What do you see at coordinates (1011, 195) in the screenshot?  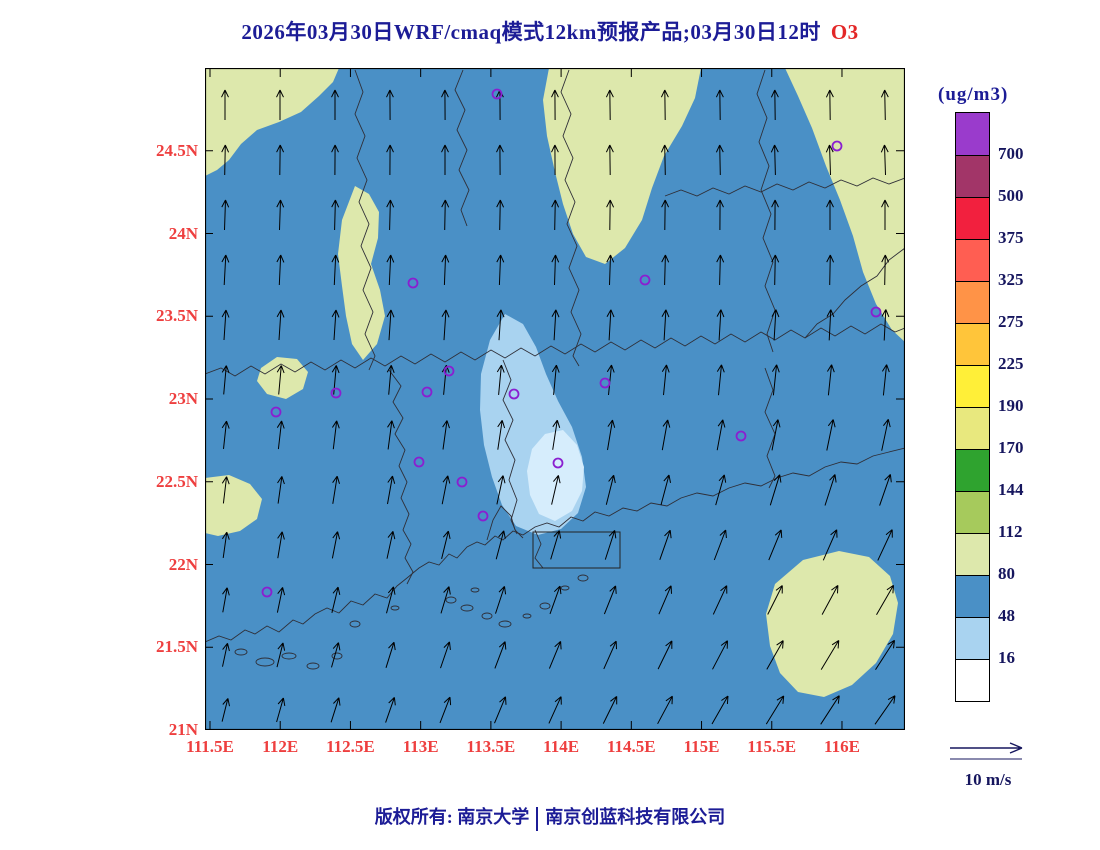 I see `colorbar-tick-label: 500` at bounding box center [1011, 195].